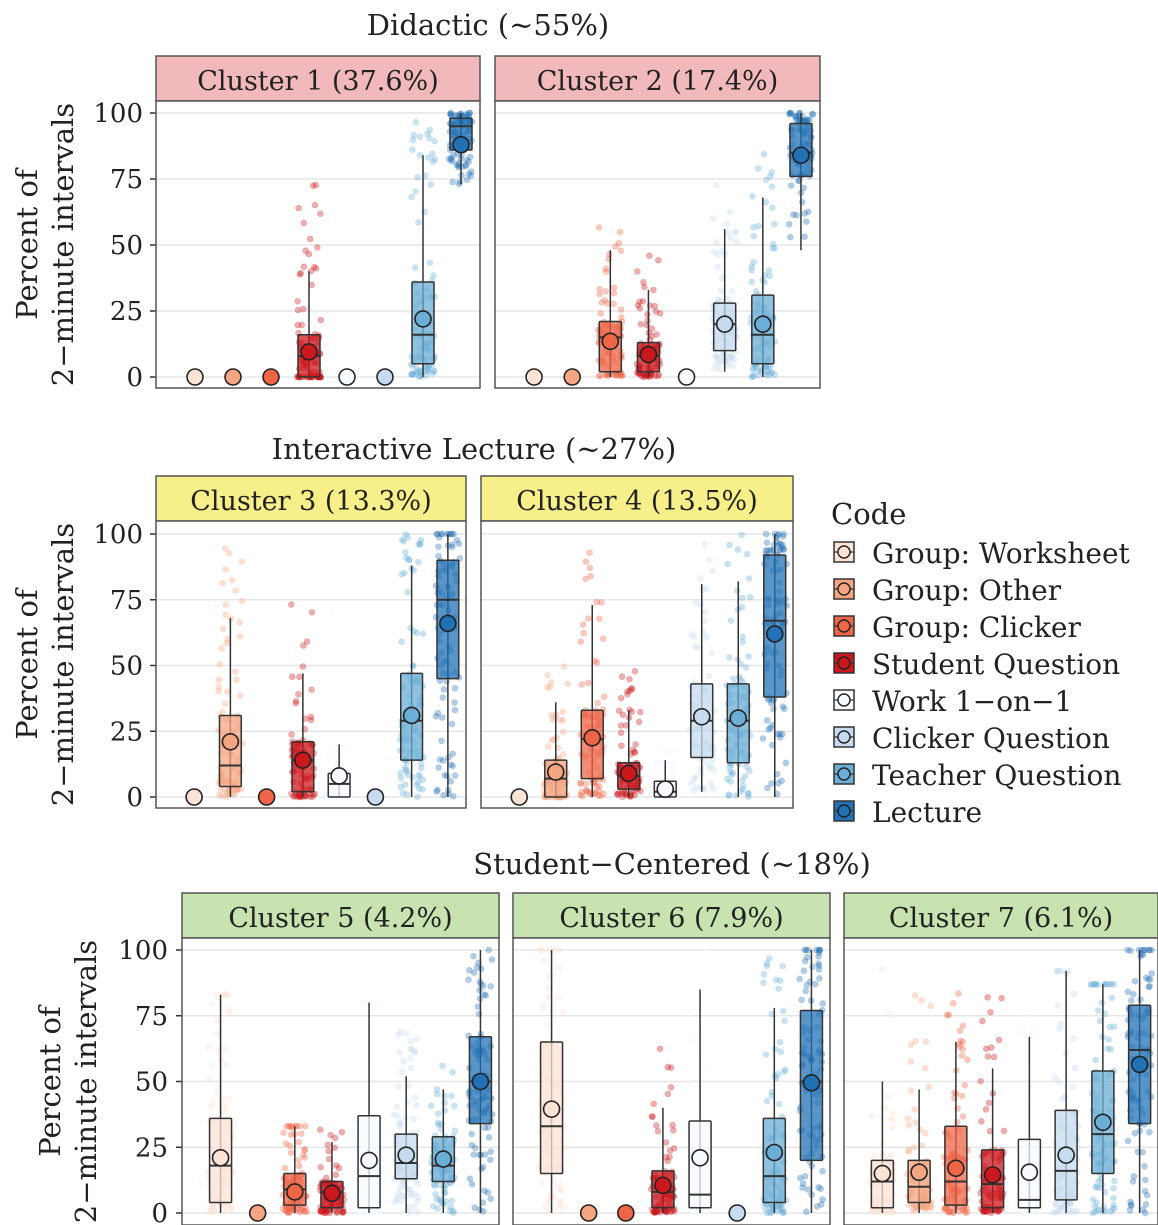 The image size is (1158, 1225). I want to click on facet-panel: Cluster 4 (13.5%), so click(637, 642).